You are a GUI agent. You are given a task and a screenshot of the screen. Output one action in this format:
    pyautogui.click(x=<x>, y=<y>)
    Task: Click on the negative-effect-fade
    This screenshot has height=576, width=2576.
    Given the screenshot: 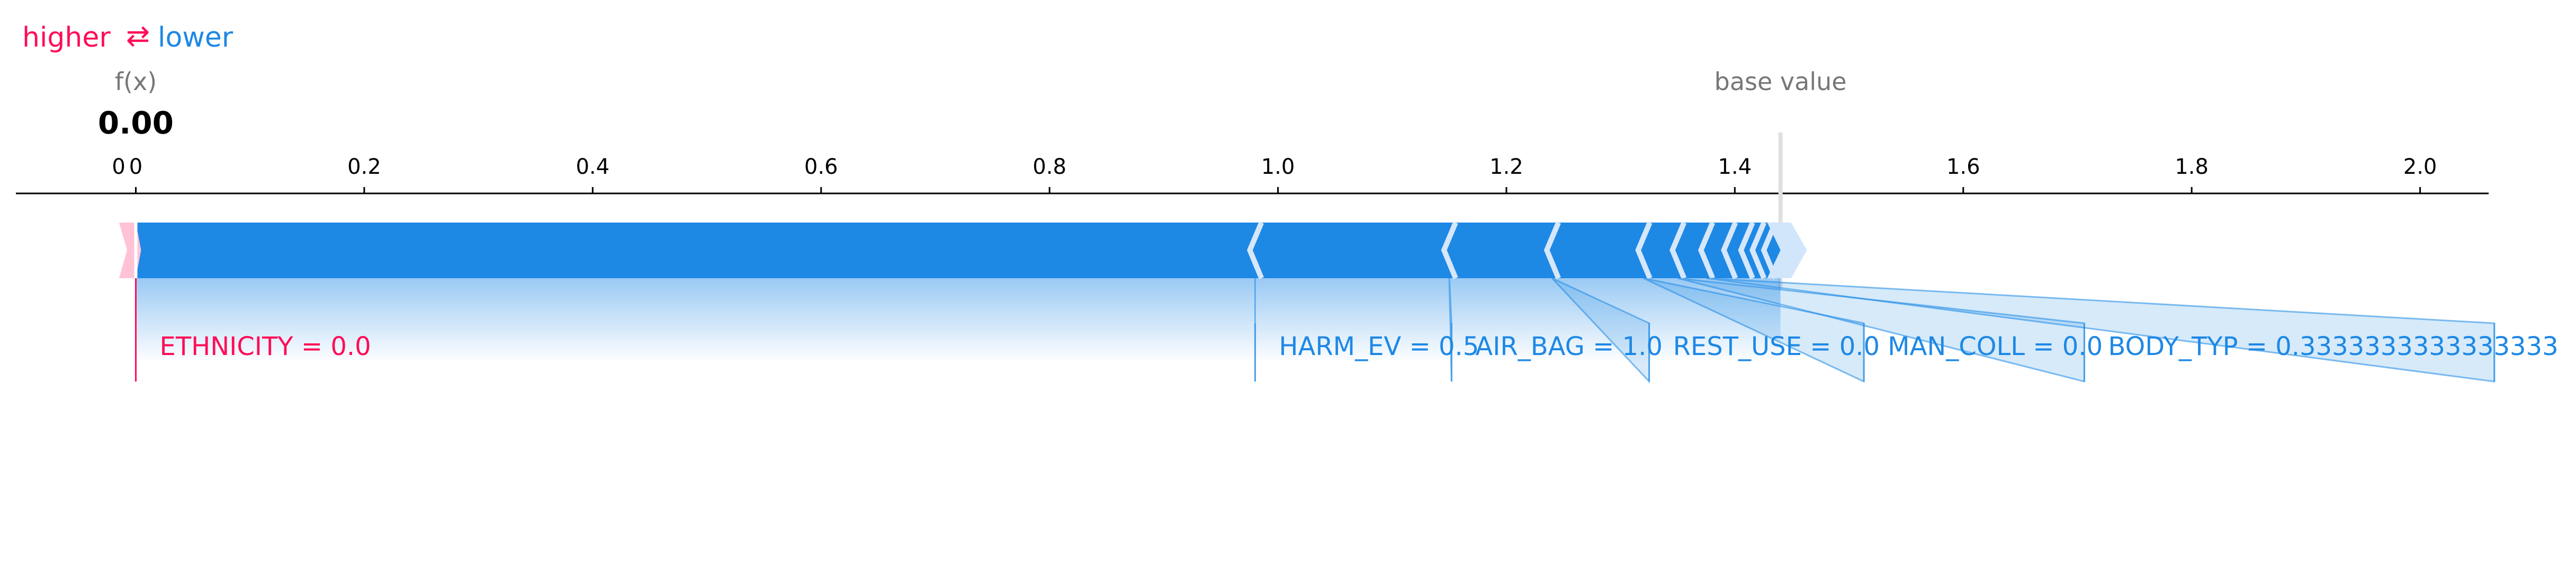 What is the action you would take?
    pyautogui.click(x=958, y=320)
    